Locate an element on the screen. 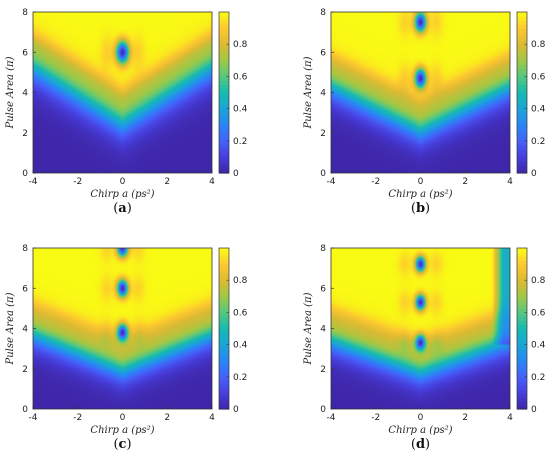 The height and width of the screenshot is (458, 550). colorbar-tick-label: 0 is located at coordinates (236, 410).